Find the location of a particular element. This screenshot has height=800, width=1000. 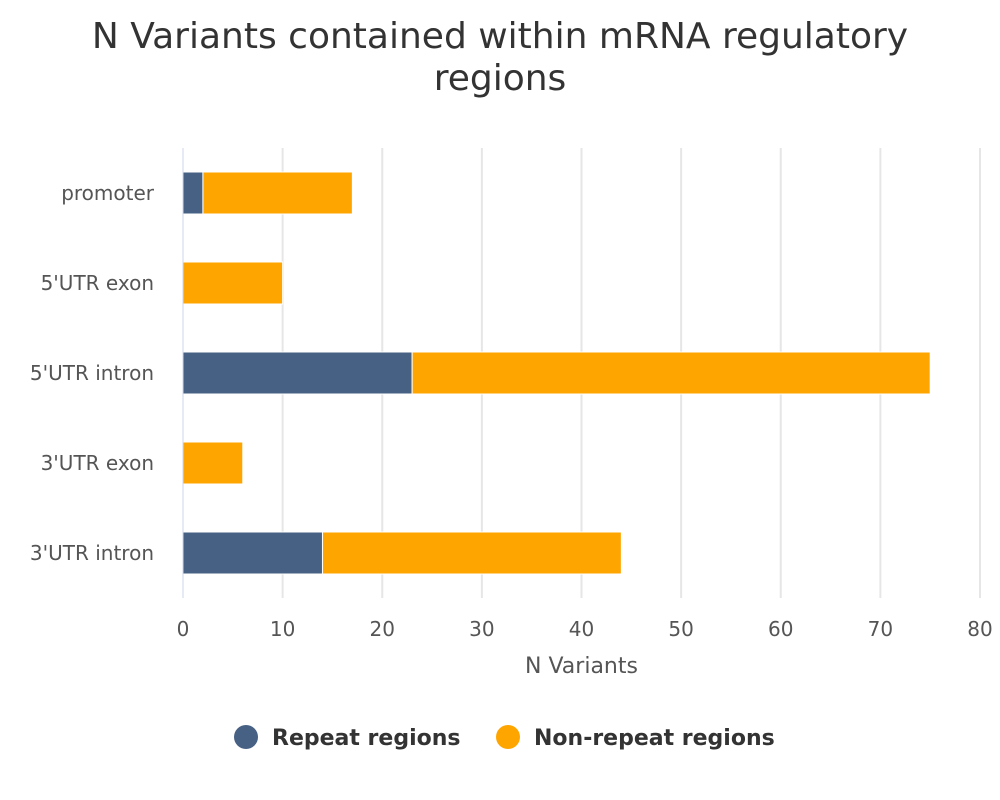

category-label: 5'UTR exon is located at coordinates (97, 283).